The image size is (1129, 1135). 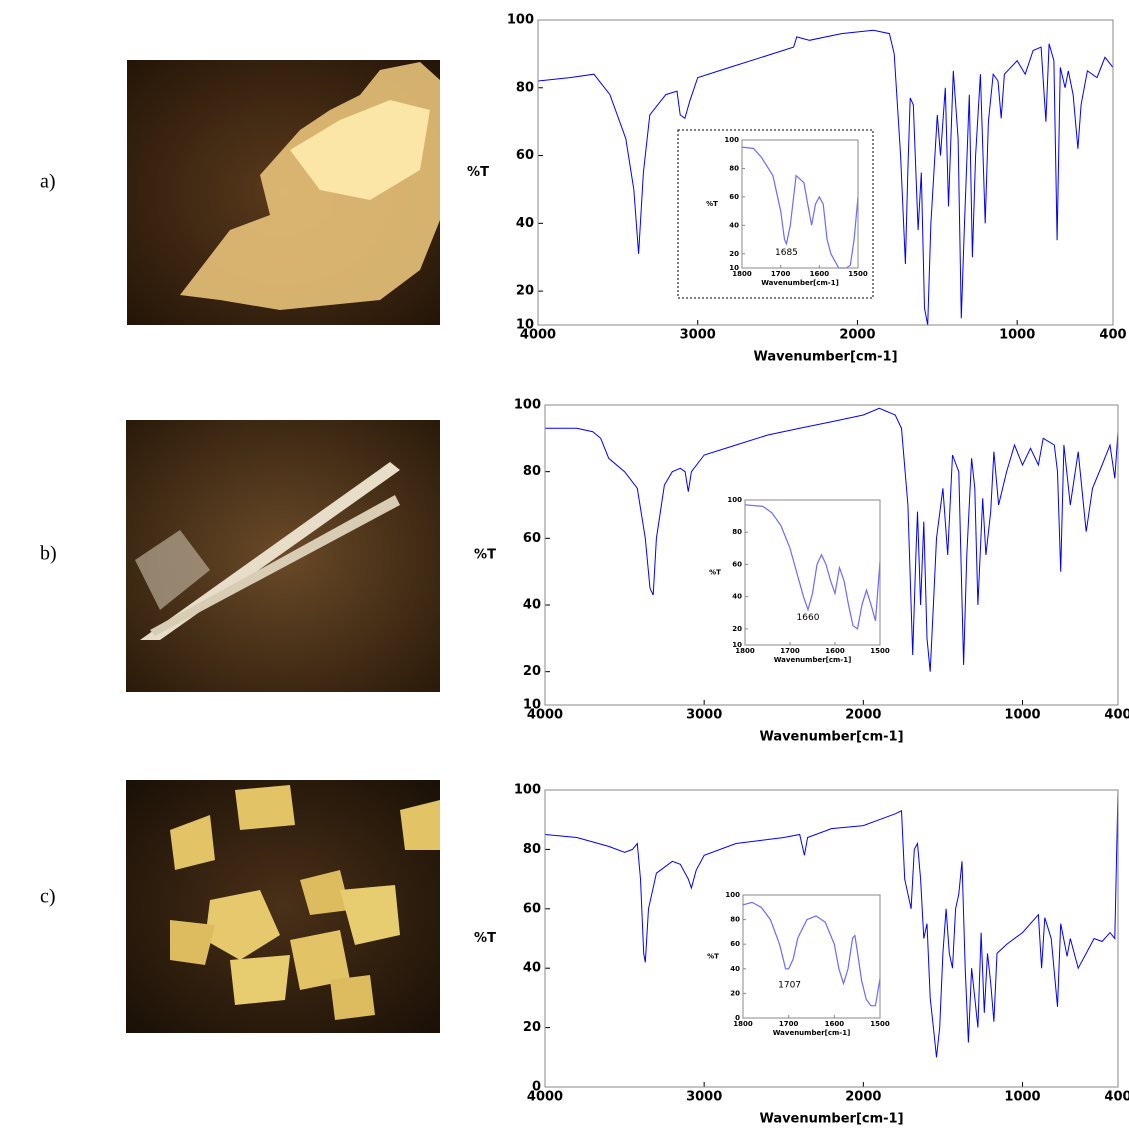 I want to click on panel-label: c), so click(x=48, y=897).